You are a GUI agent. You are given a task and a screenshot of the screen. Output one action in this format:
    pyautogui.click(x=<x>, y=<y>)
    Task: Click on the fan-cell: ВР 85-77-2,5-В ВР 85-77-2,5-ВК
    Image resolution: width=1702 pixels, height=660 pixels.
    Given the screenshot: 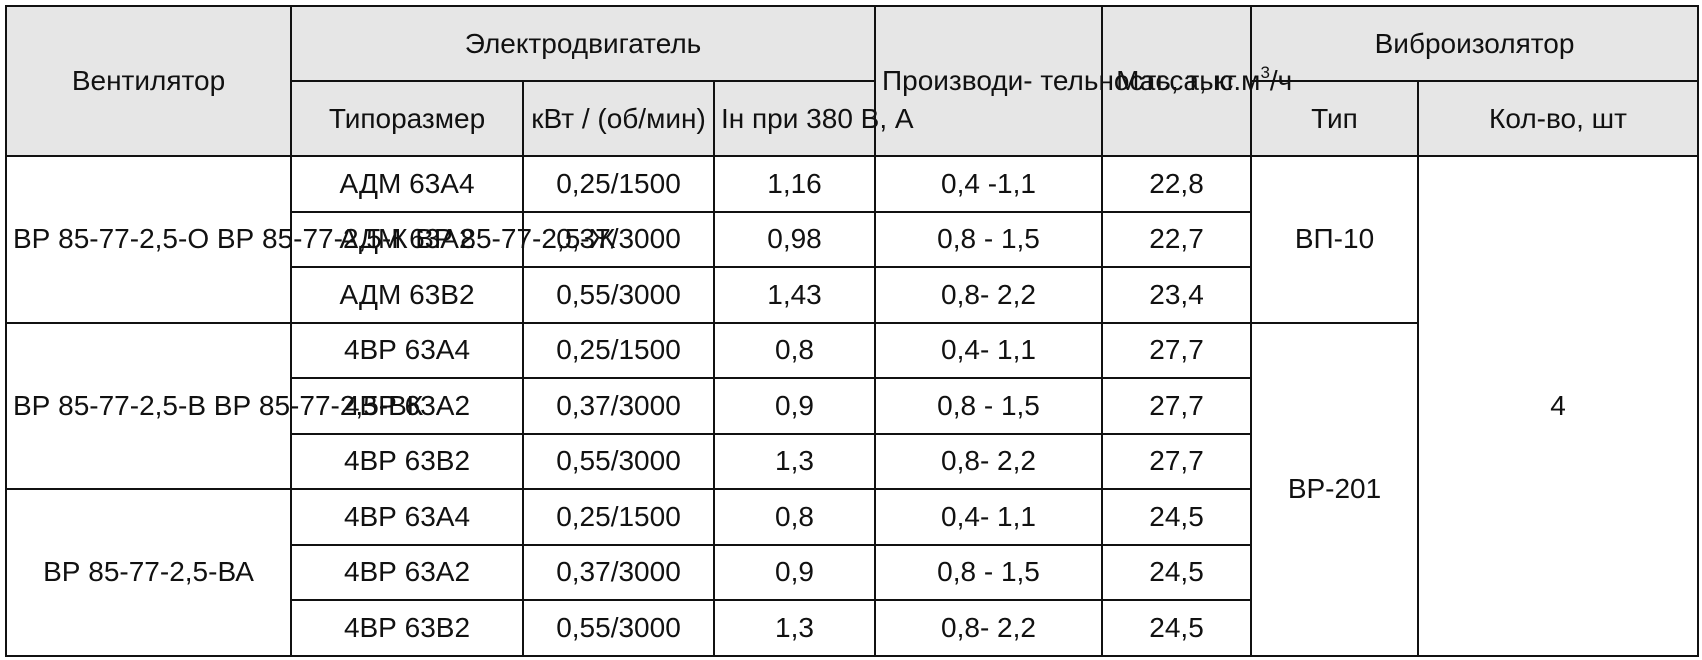 What is the action you would take?
    pyautogui.click(x=214, y=405)
    